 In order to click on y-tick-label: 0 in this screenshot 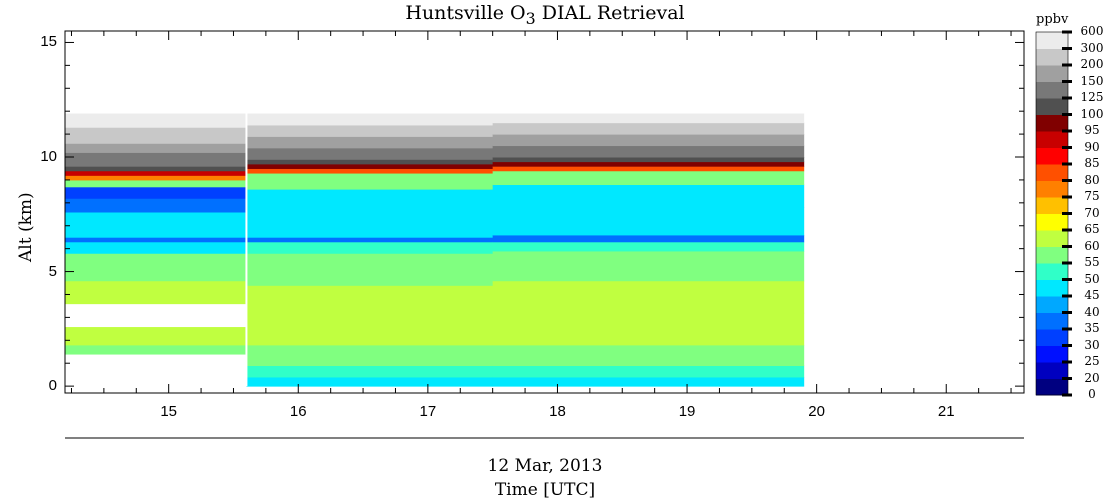, I will do `click(52, 386)`.